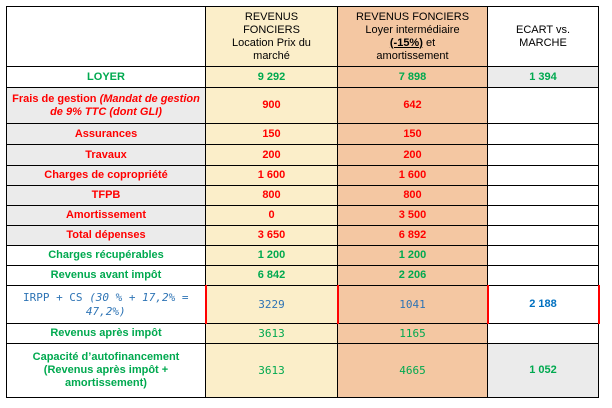  I want to click on row-charges-copropriete: Charges de copropriété 1 600 1 600, so click(302, 175).